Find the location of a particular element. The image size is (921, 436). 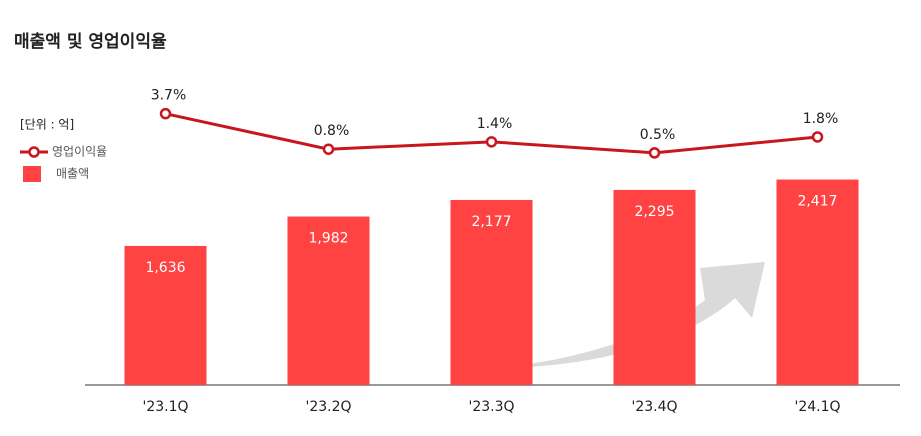

line-value-label: 3.7% is located at coordinates (169, 96).